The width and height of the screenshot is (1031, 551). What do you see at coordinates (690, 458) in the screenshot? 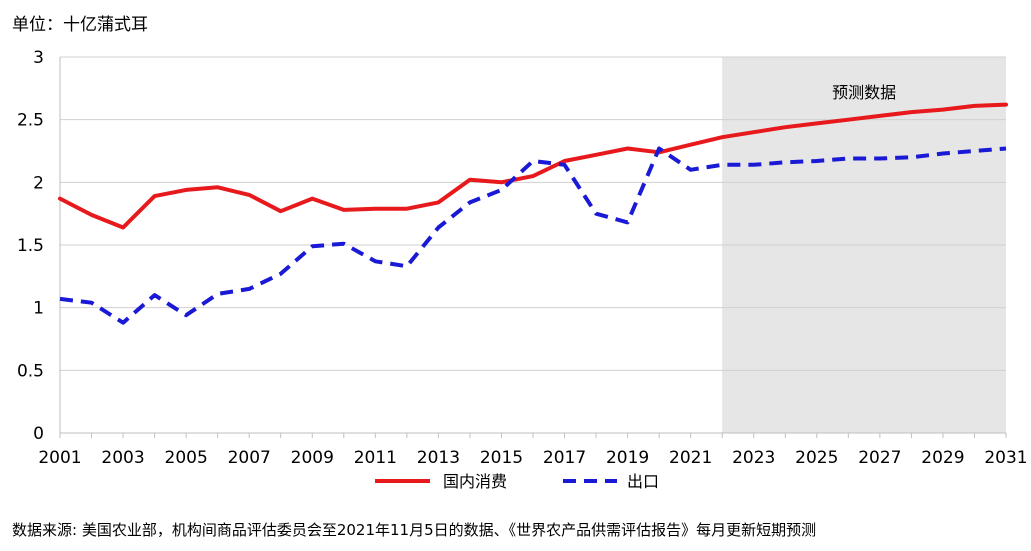
I see `x-tick-label: 2021` at bounding box center [690, 458].